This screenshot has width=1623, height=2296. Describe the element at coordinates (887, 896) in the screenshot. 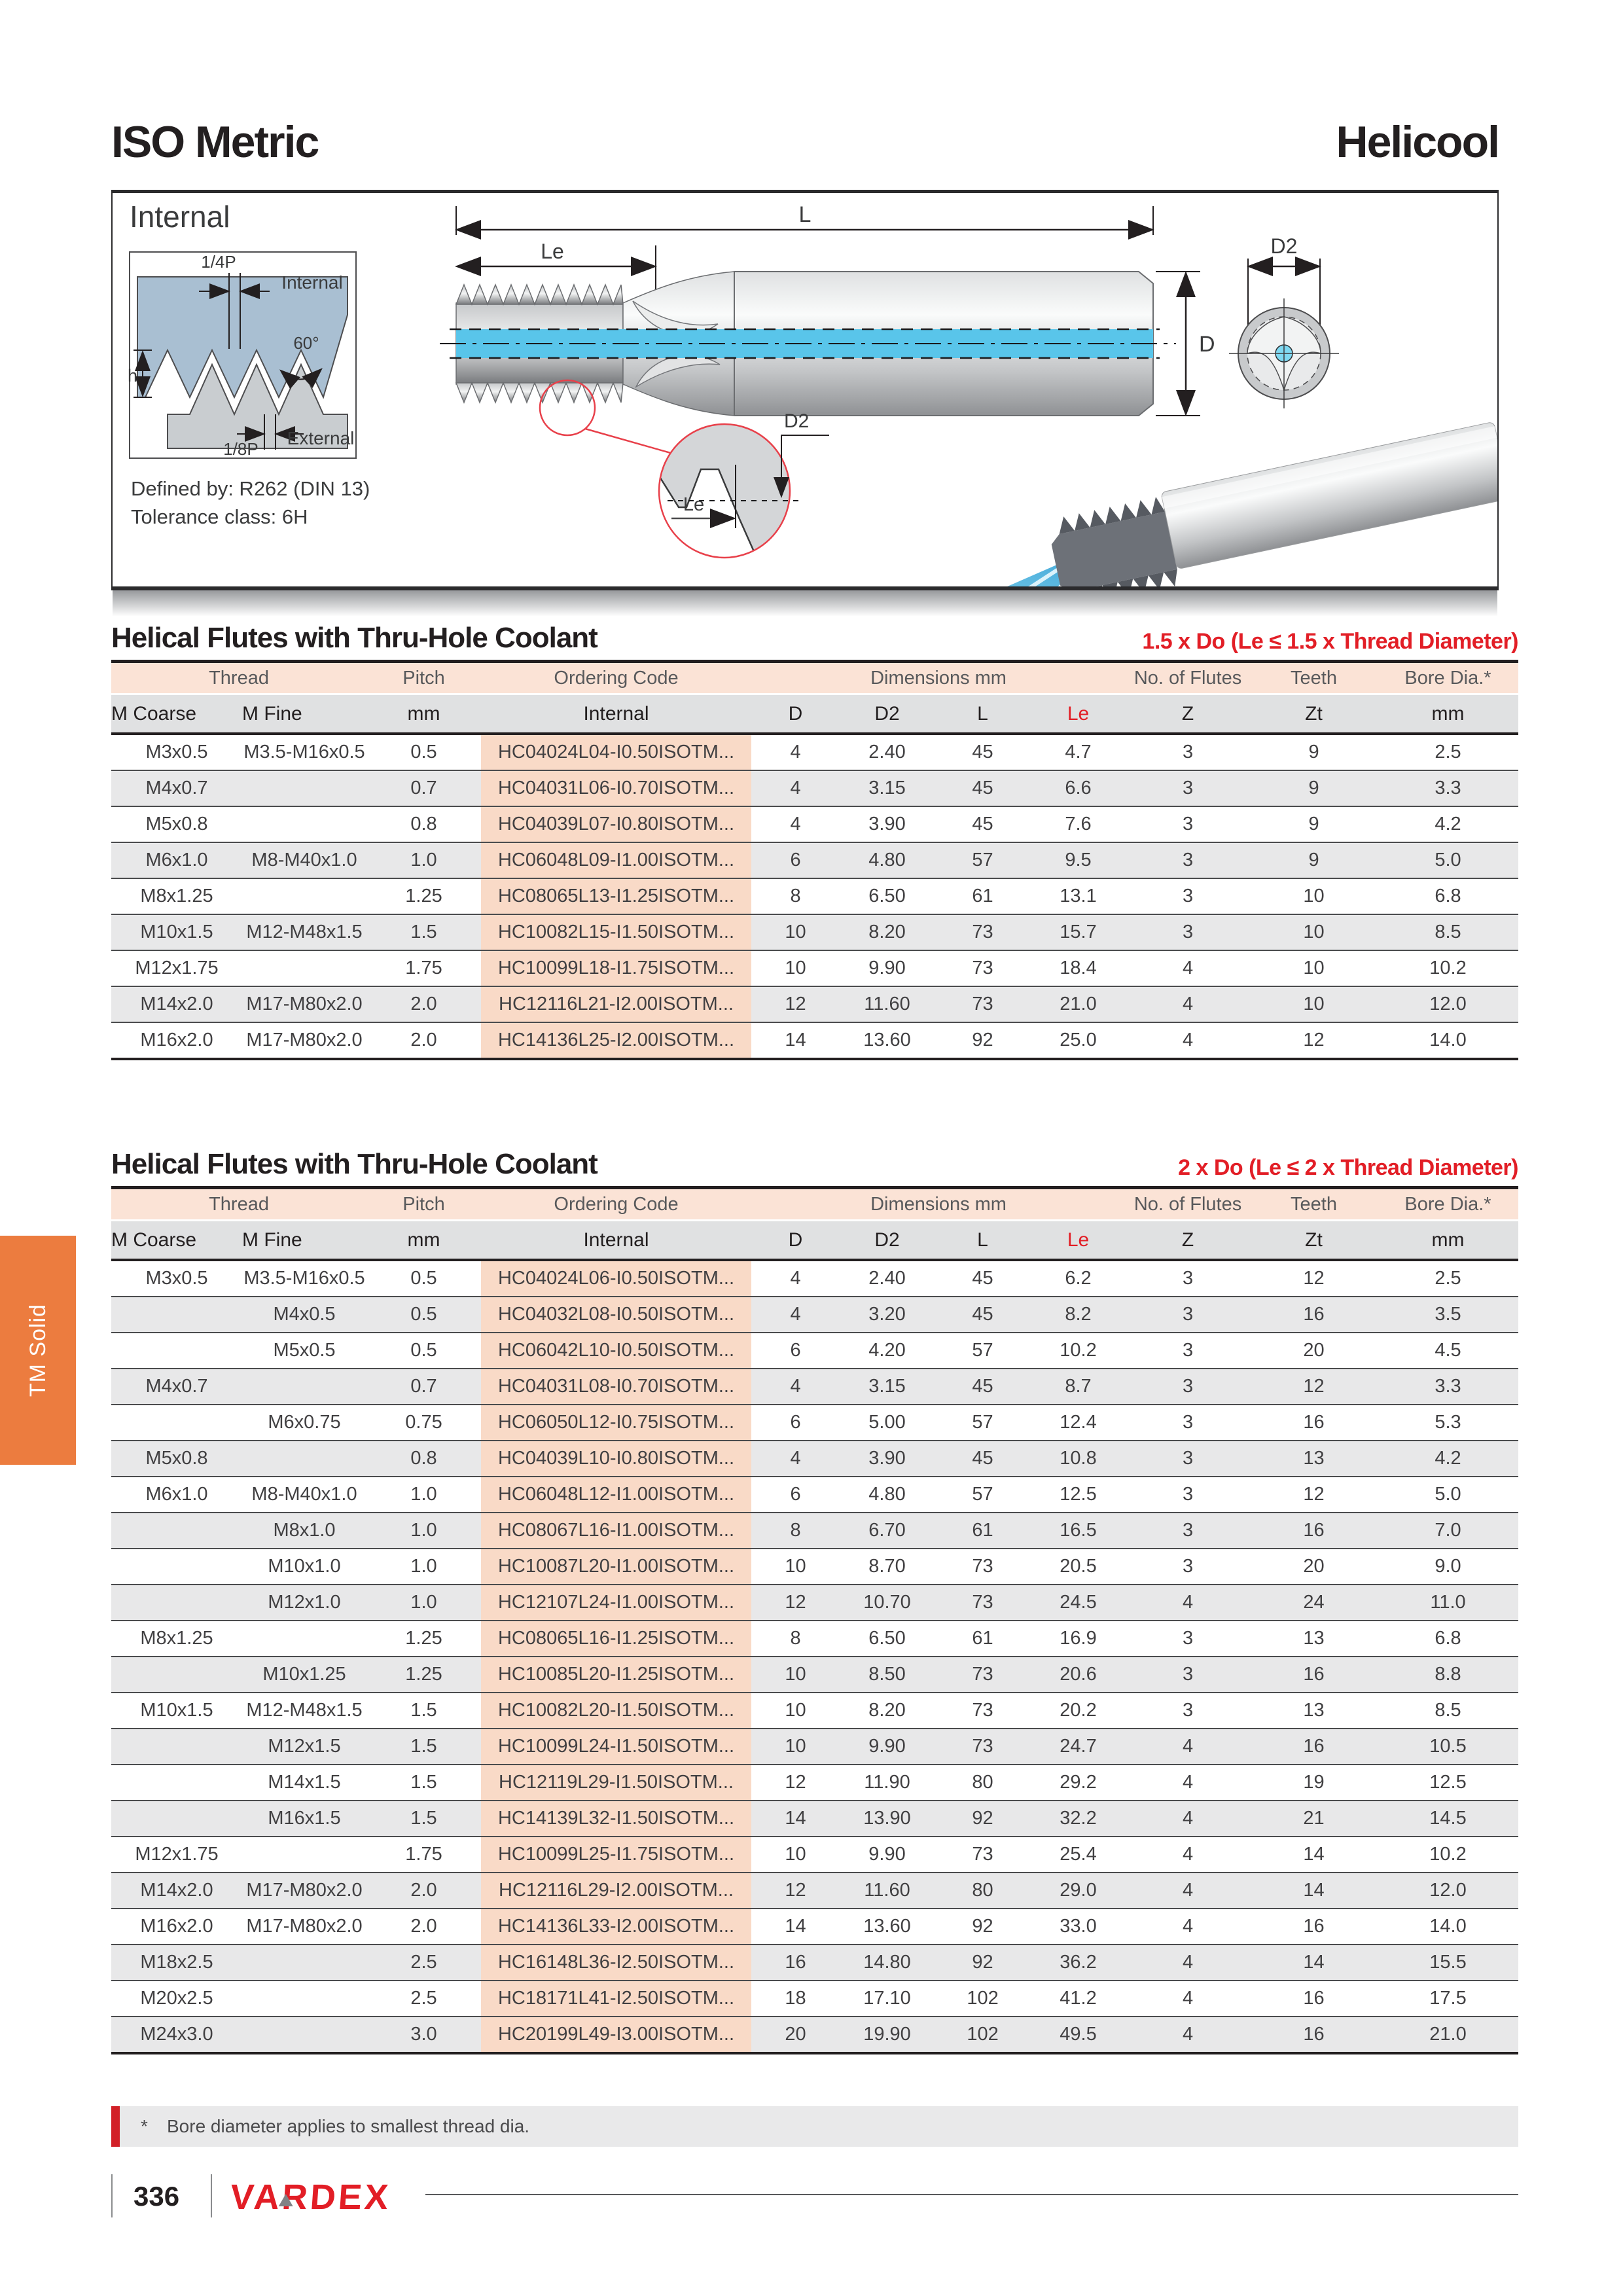

I see `dim-d2-cell: 6.50` at that location.